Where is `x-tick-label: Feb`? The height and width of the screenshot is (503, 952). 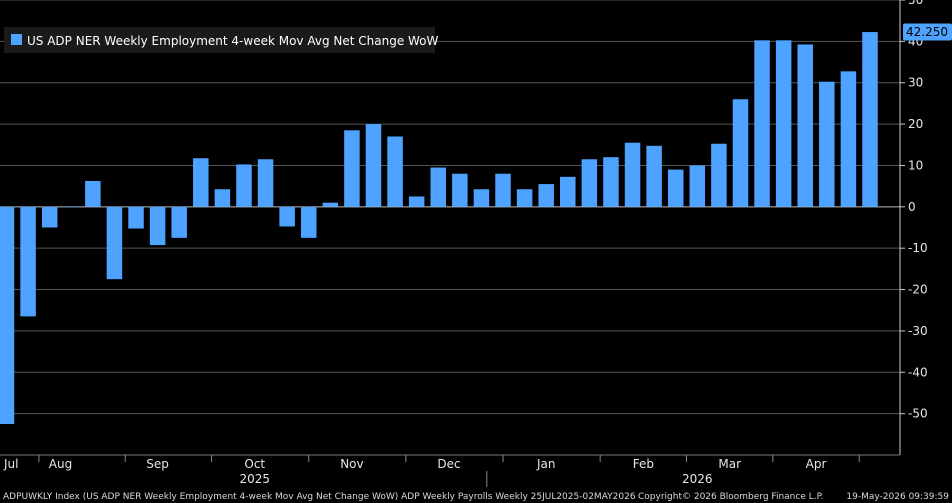
x-tick-label: Feb is located at coordinates (643, 464).